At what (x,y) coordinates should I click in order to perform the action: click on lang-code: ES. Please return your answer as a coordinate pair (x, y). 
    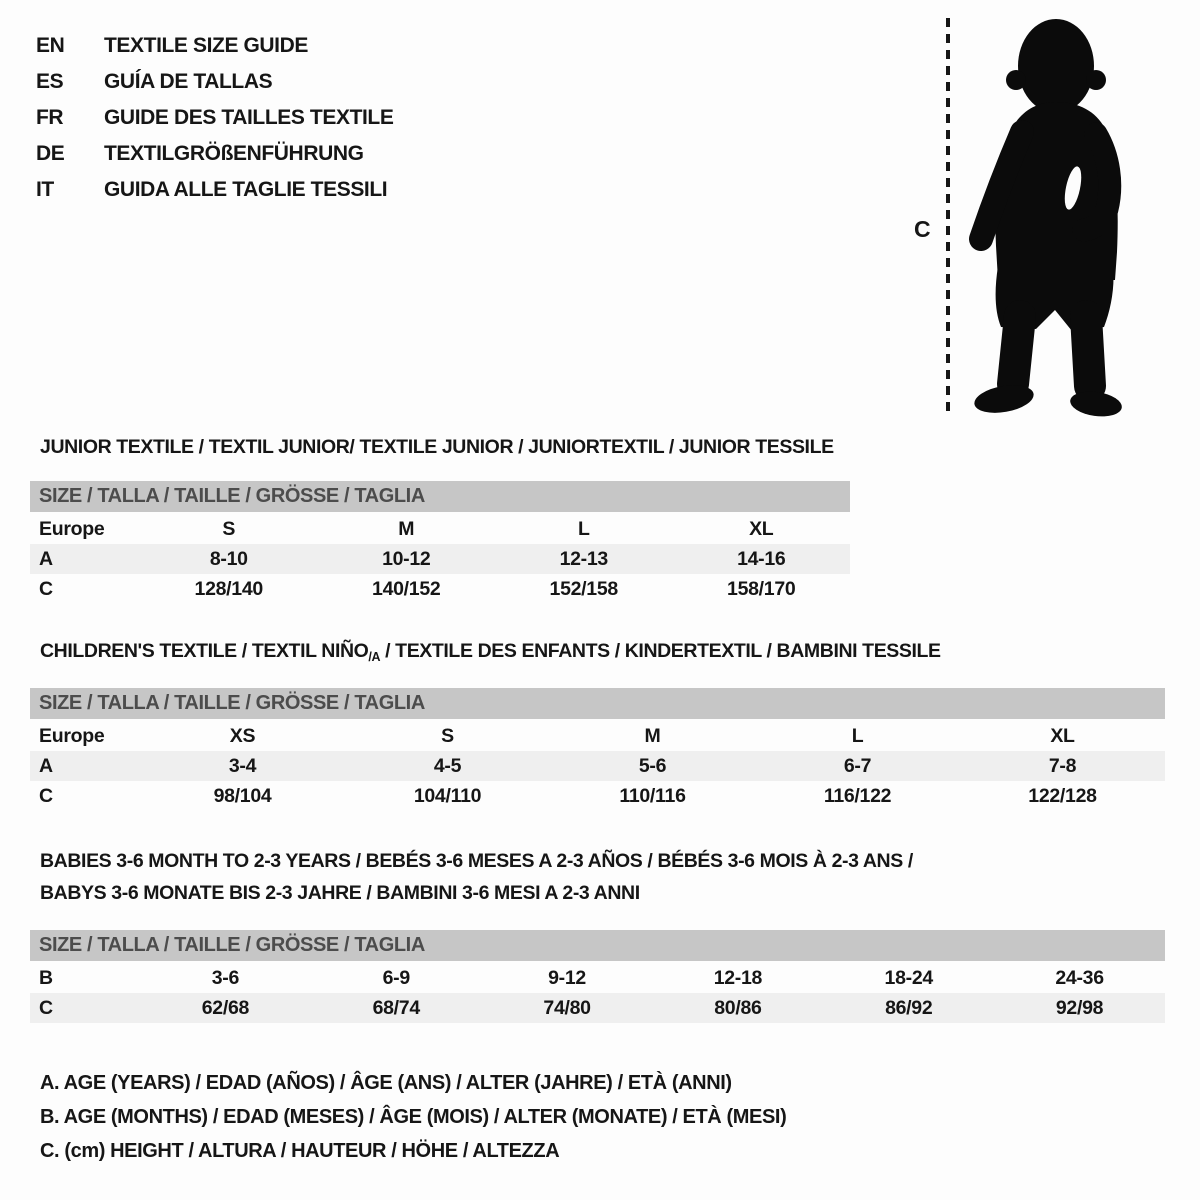
    Looking at the image, I should click on (50, 81).